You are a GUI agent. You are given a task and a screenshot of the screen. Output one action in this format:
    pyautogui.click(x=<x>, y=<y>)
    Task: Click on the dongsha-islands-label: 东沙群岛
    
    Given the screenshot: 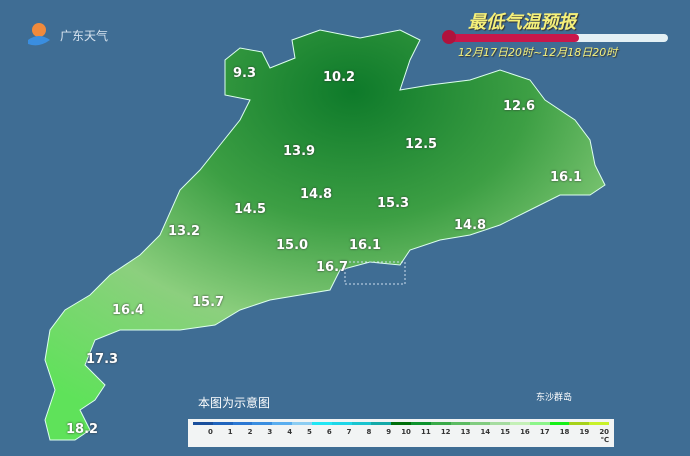 What is the action you would take?
    pyautogui.click(x=554, y=398)
    